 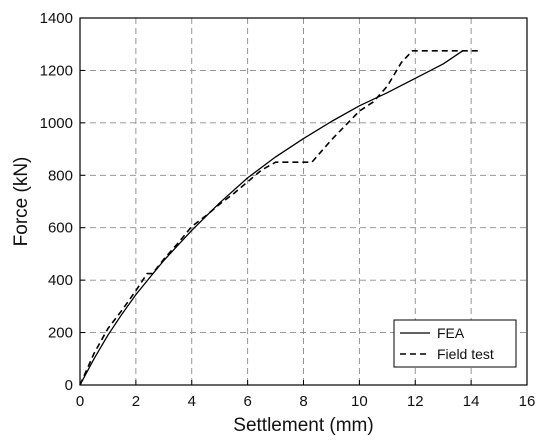 What do you see at coordinates (136, 401) in the screenshot?
I see `x-tick-label: 2` at bounding box center [136, 401].